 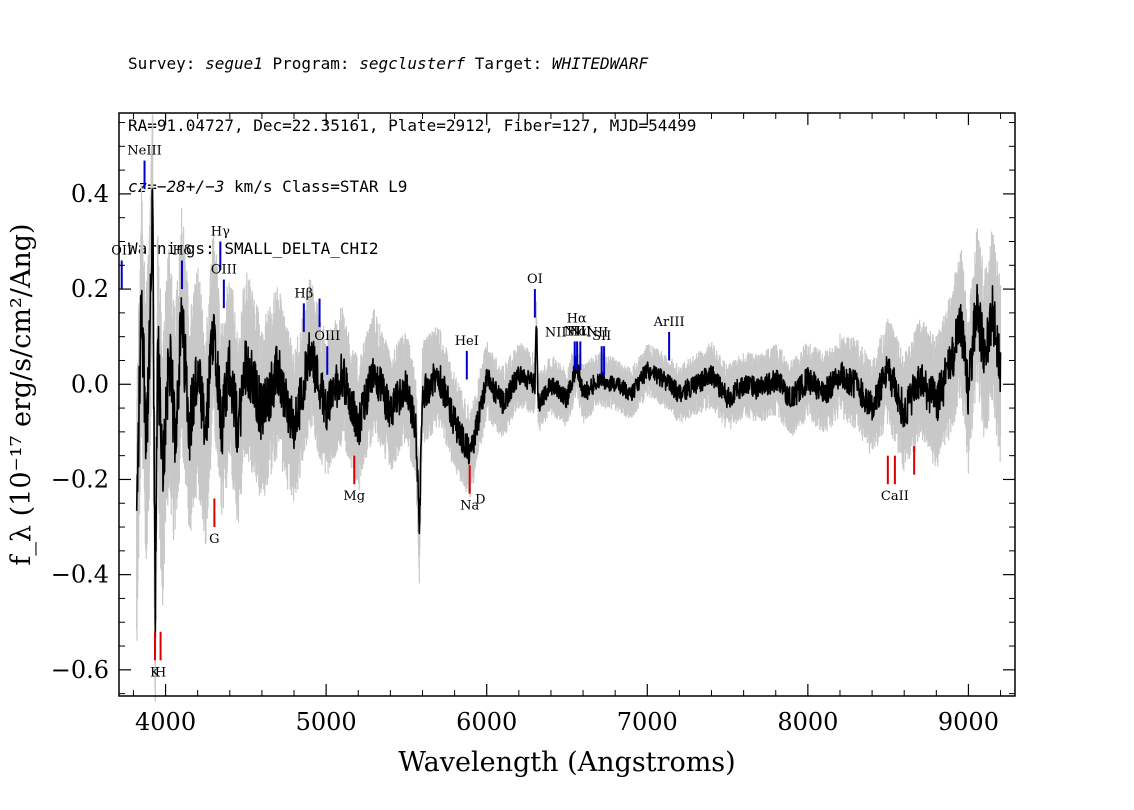 I want to click on absorption-line-label: G, so click(x=214, y=539).